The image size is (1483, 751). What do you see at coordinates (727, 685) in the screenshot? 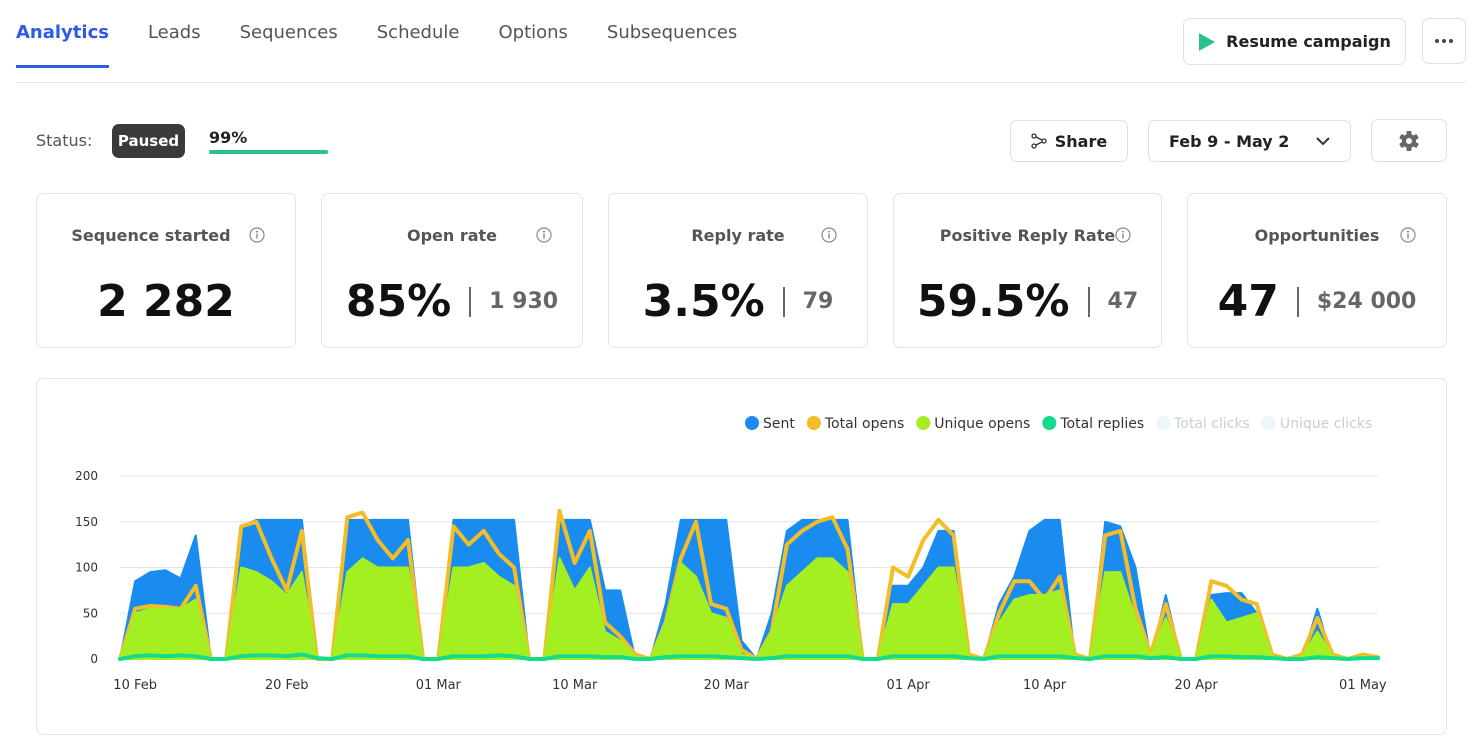
I see `x-tick-label: 20 Mar` at bounding box center [727, 685].